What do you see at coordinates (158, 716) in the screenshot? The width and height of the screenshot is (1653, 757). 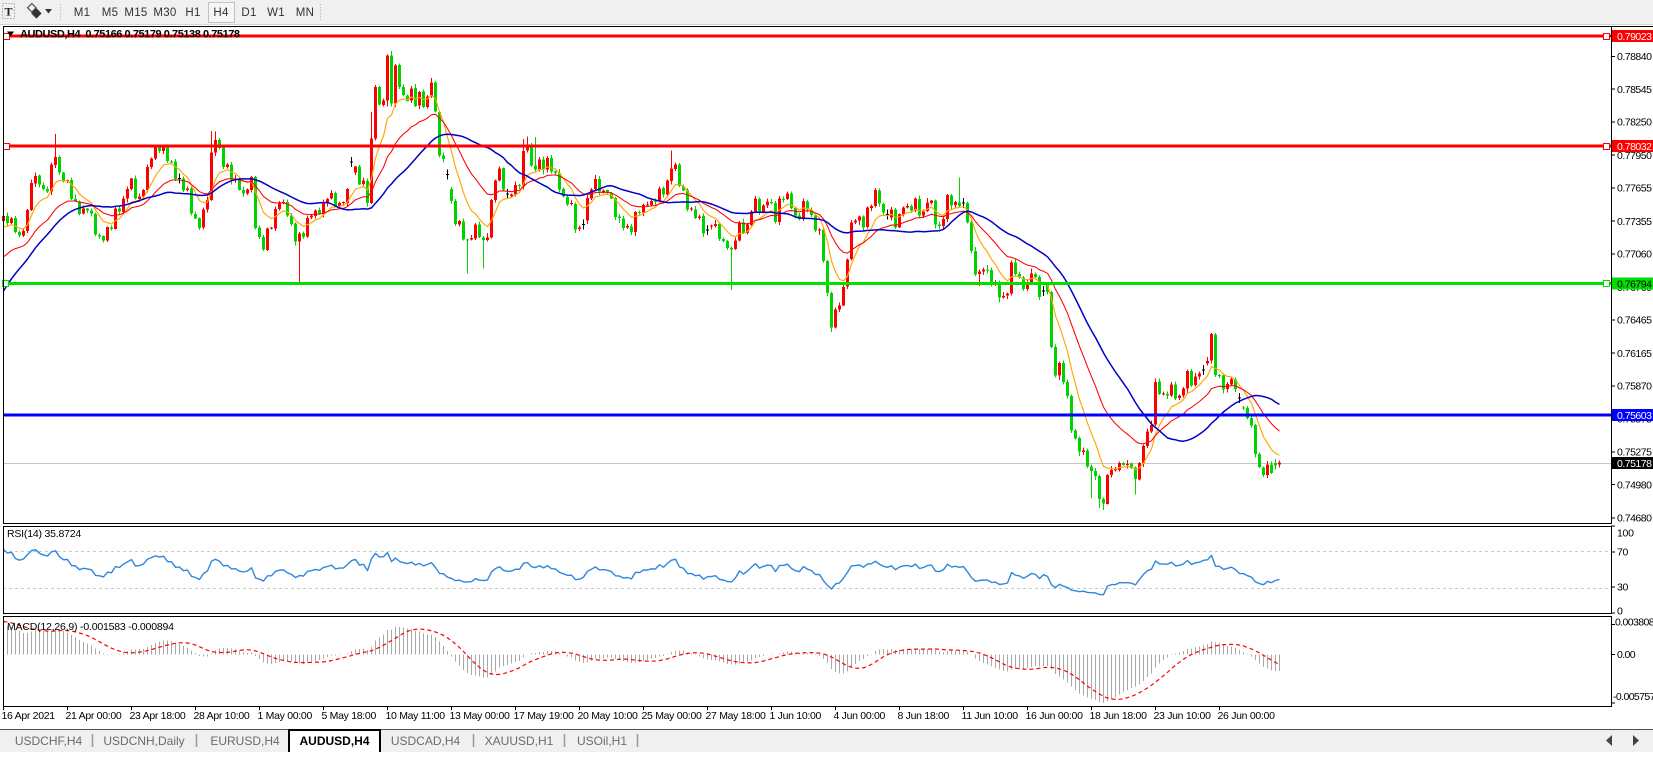 I see `svg-text: 23 Apr 18:00` at bounding box center [158, 716].